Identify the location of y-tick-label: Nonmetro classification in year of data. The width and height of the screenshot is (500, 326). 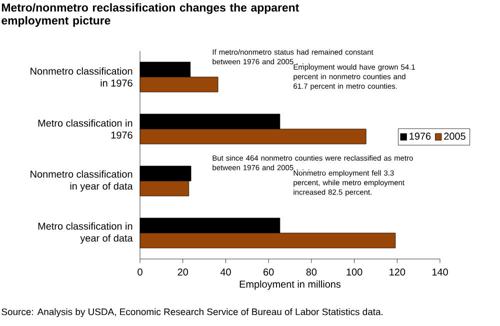
(81, 181).